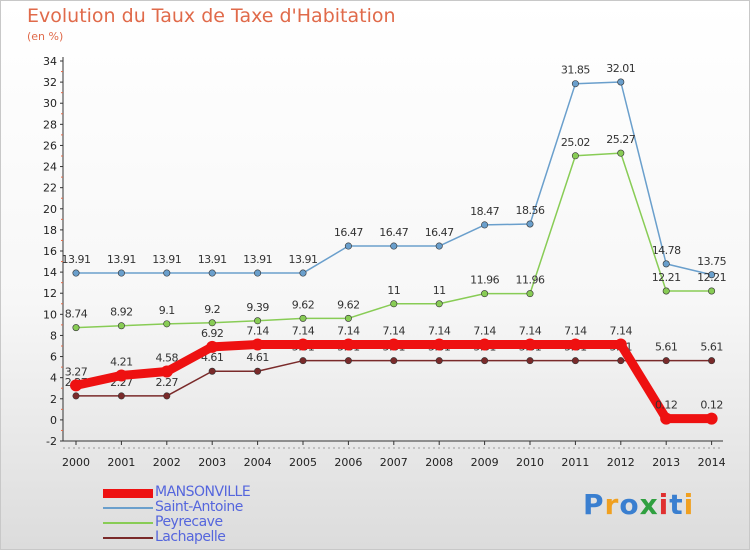 This screenshot has width=750, height=550. What do you see at coordinates (666, 462) in the screenshot?
I see `x-tick-label: 2013` at bounding box center [666, 462].